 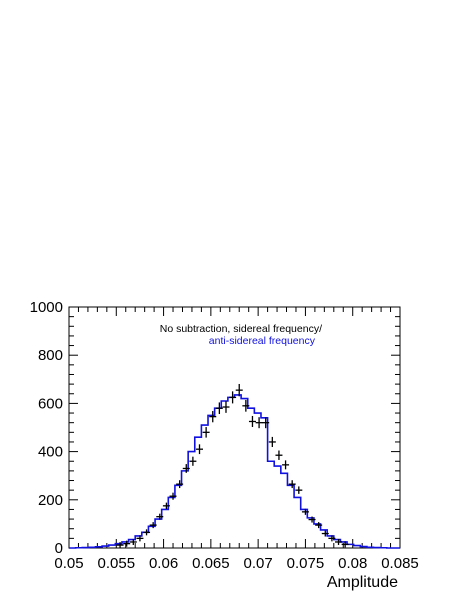 I want to click on y-tick-label: 200, so click(x=50, y=500).